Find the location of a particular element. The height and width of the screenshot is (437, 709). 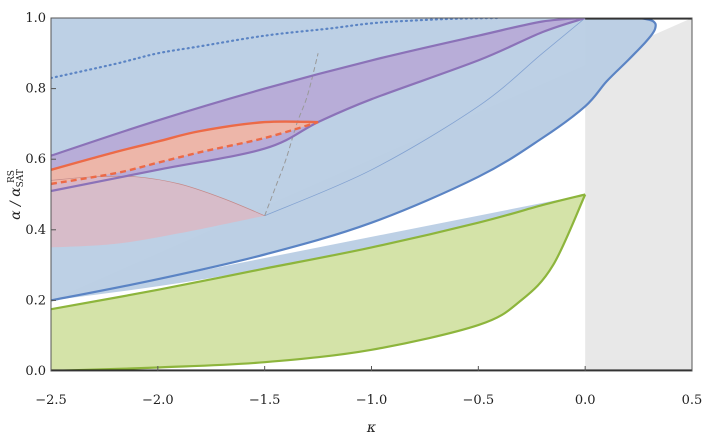

red-dashed-line is located at coordinates (185, 153).